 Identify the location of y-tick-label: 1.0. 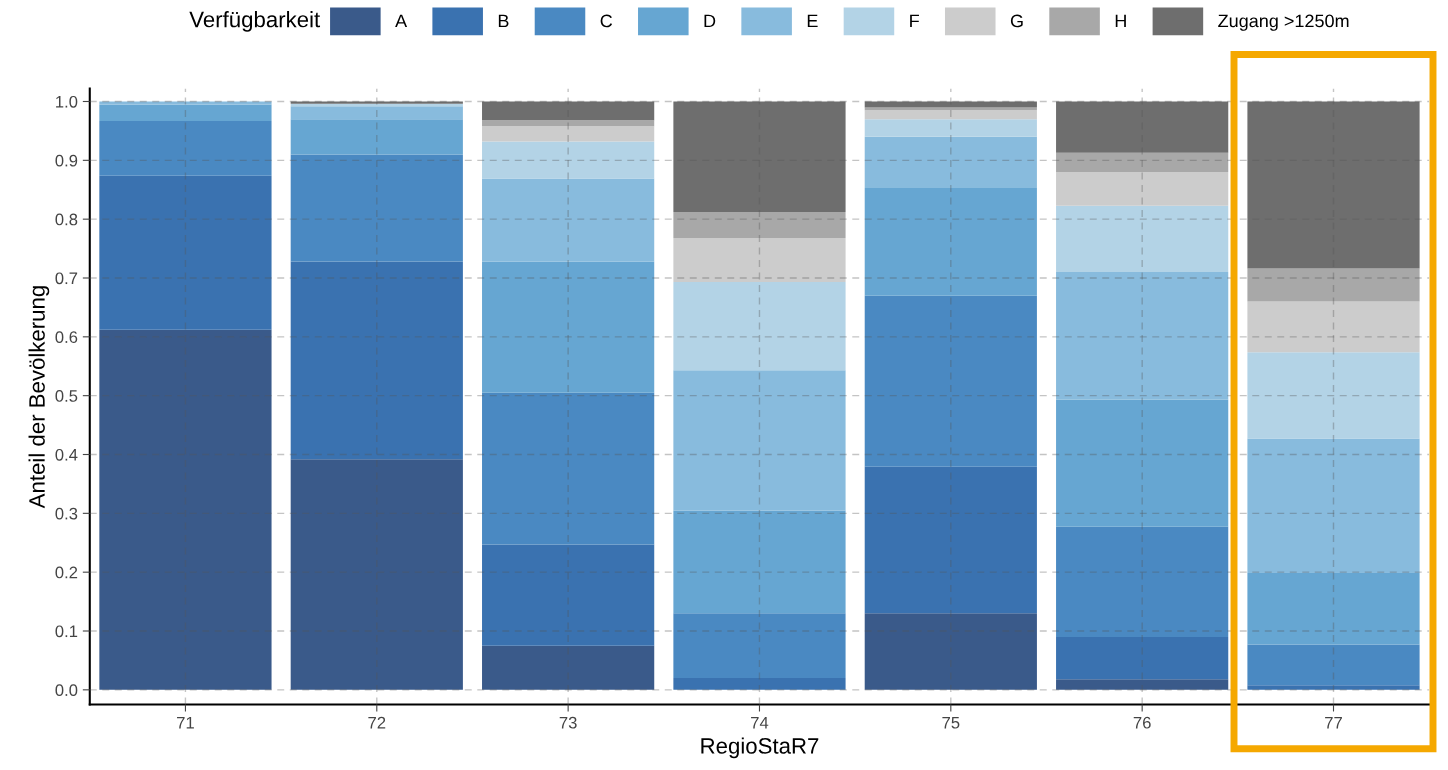
(67, 101).